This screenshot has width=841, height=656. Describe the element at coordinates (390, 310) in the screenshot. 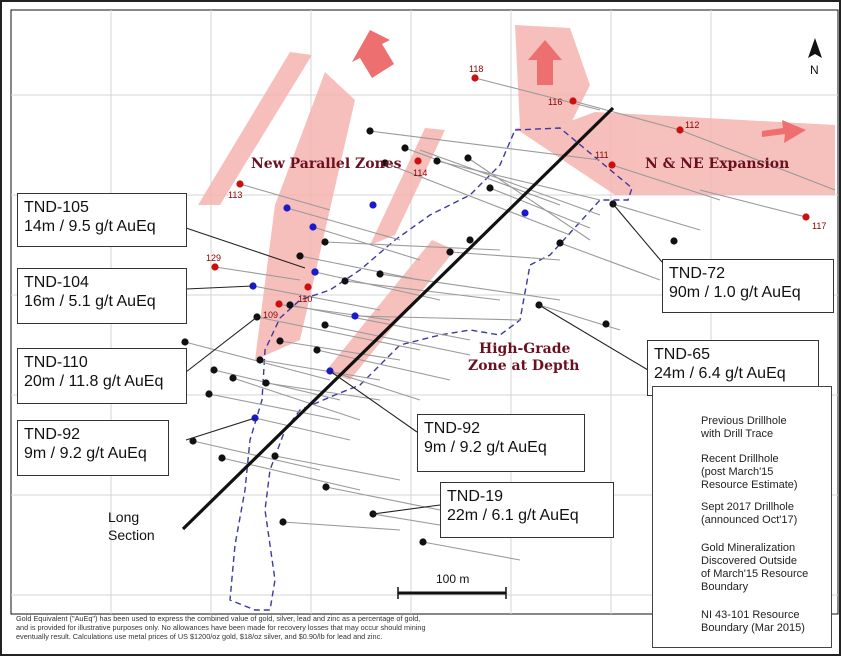

I see `mineralization-zone-depth` at that location.